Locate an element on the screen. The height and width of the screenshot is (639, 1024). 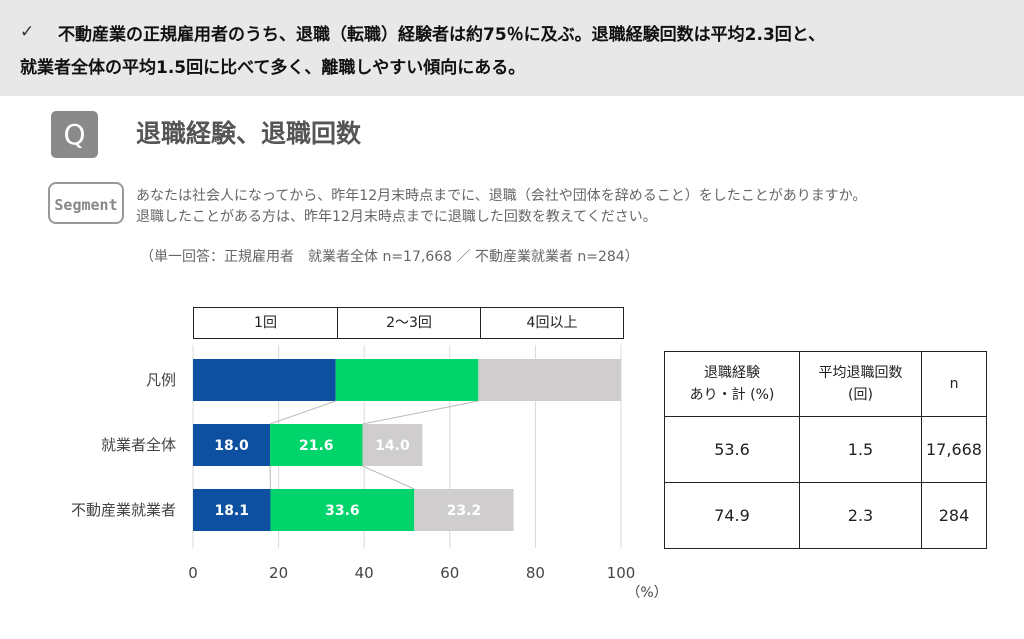
table-cell: 74.9 is located at coordinates (732, 515).